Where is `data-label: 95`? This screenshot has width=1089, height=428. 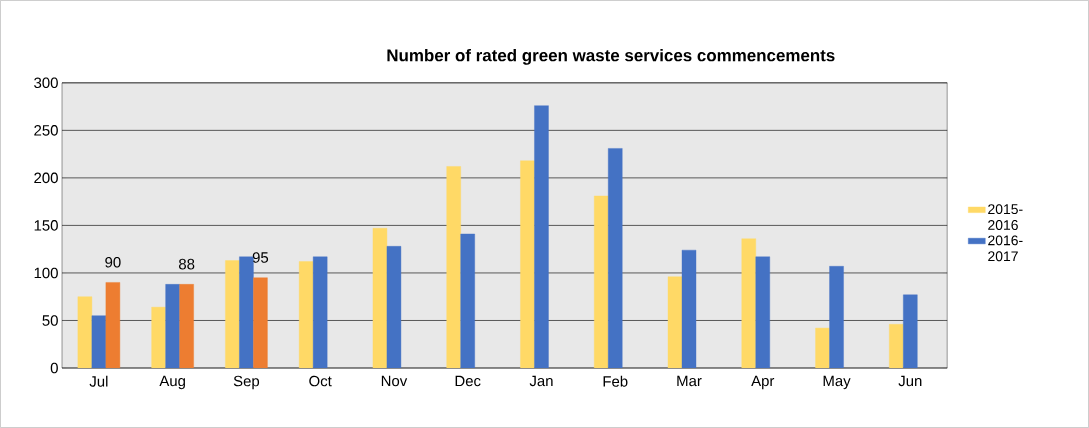 data-label: 95 is located at coordinates (260, 257).